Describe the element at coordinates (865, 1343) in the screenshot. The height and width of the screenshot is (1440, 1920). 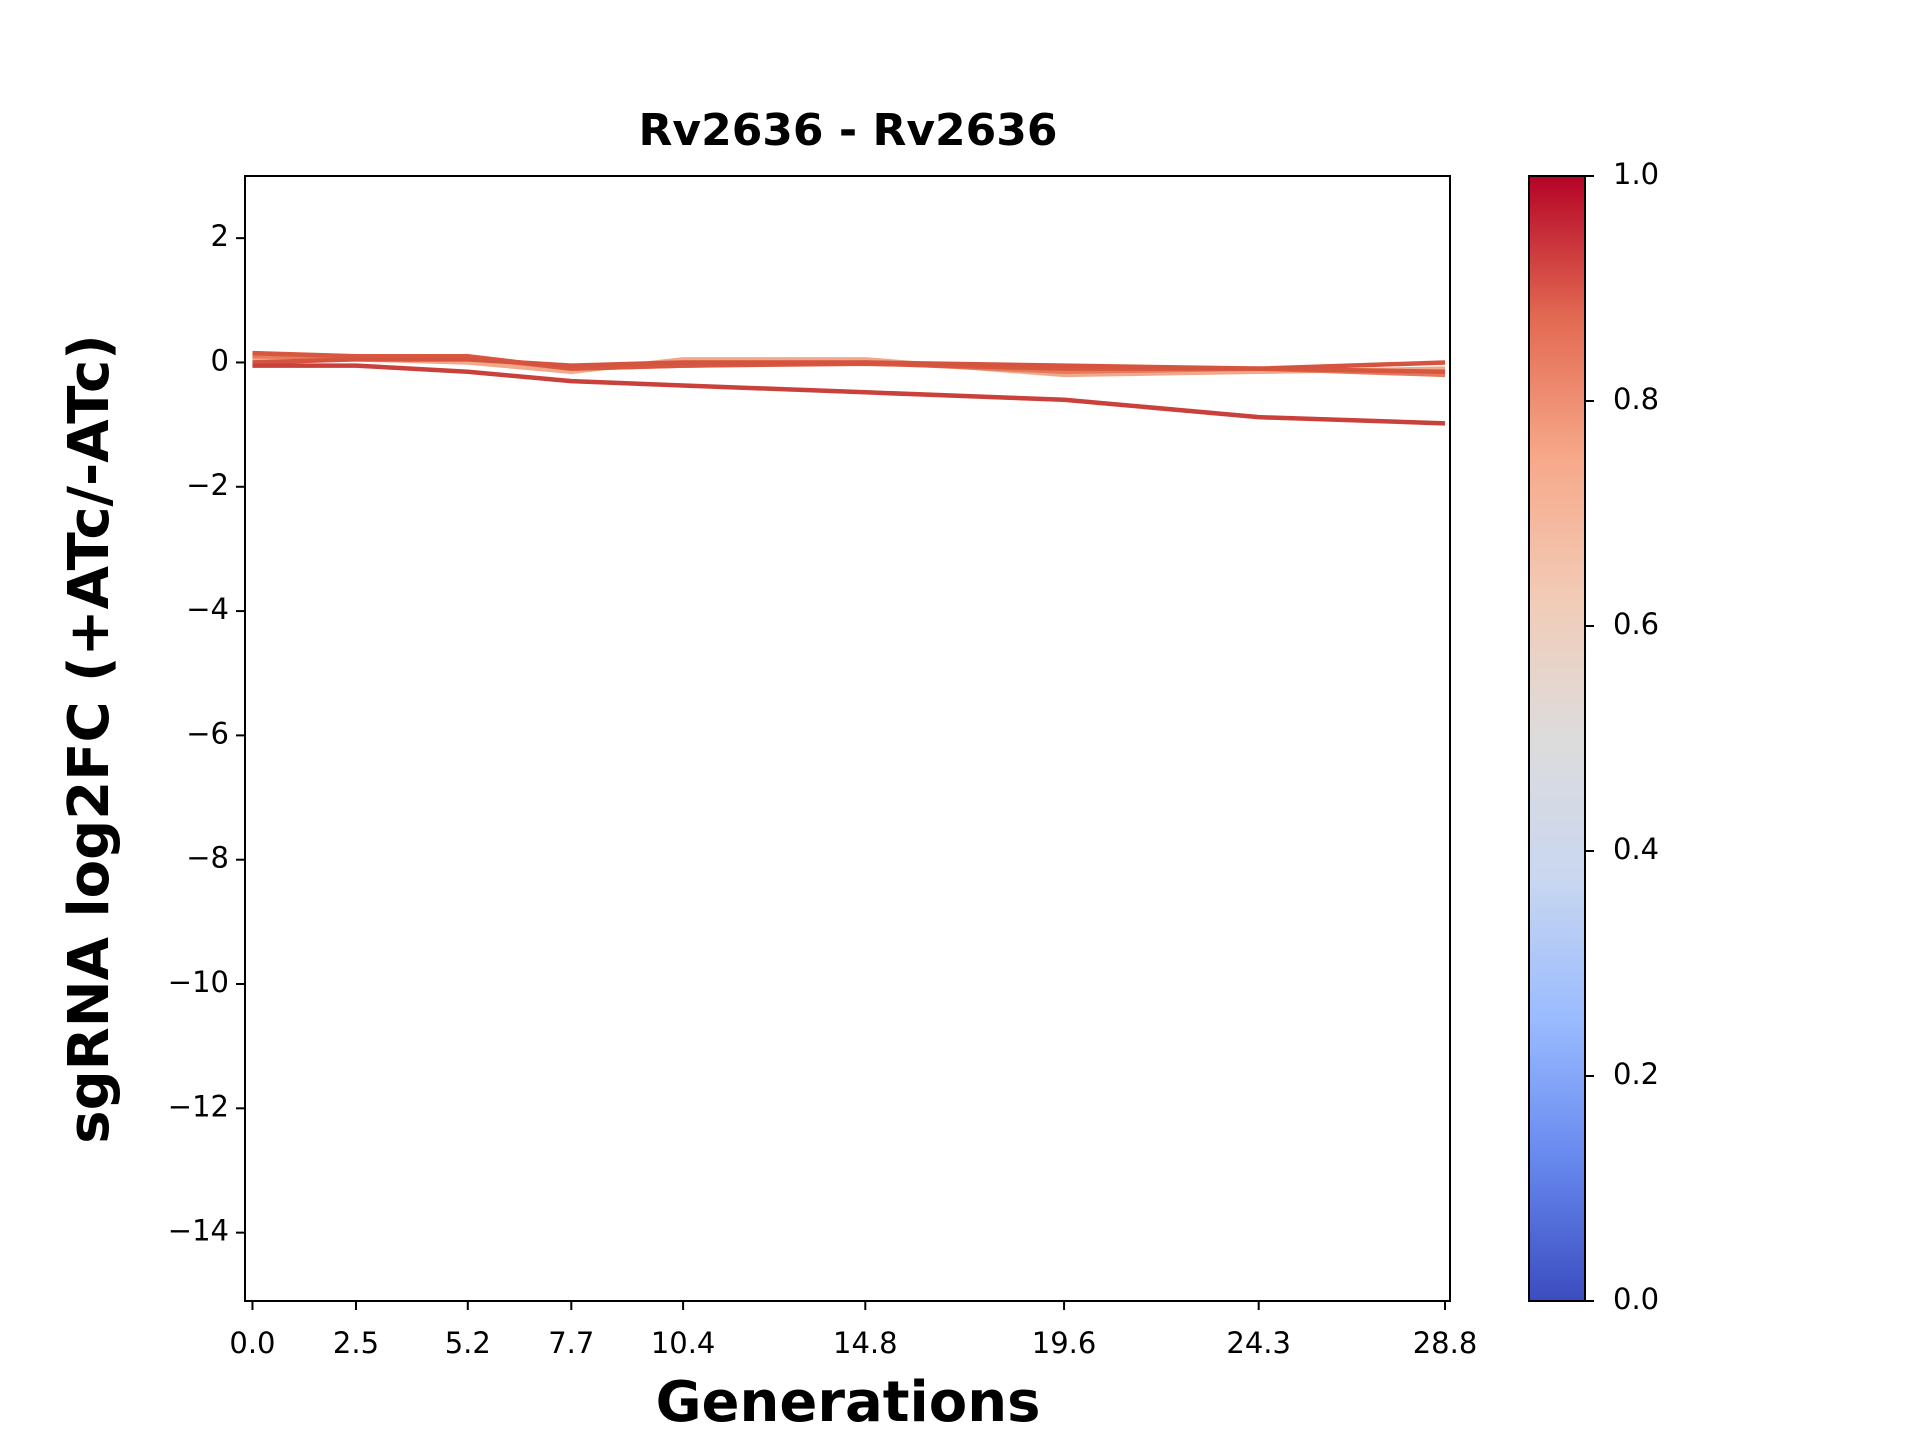
I see `x-tick-label: 14.8` at that location.